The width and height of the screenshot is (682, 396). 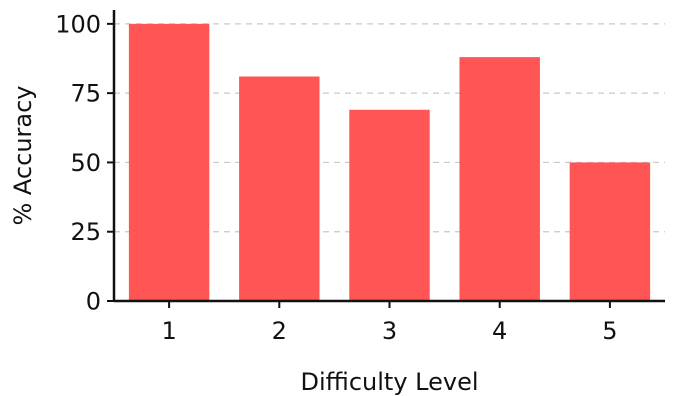 What do you see at coordinates (93, 302) in the screenshot?
I see `y-tick-label-0: 0` at bounding box center [93, 302].